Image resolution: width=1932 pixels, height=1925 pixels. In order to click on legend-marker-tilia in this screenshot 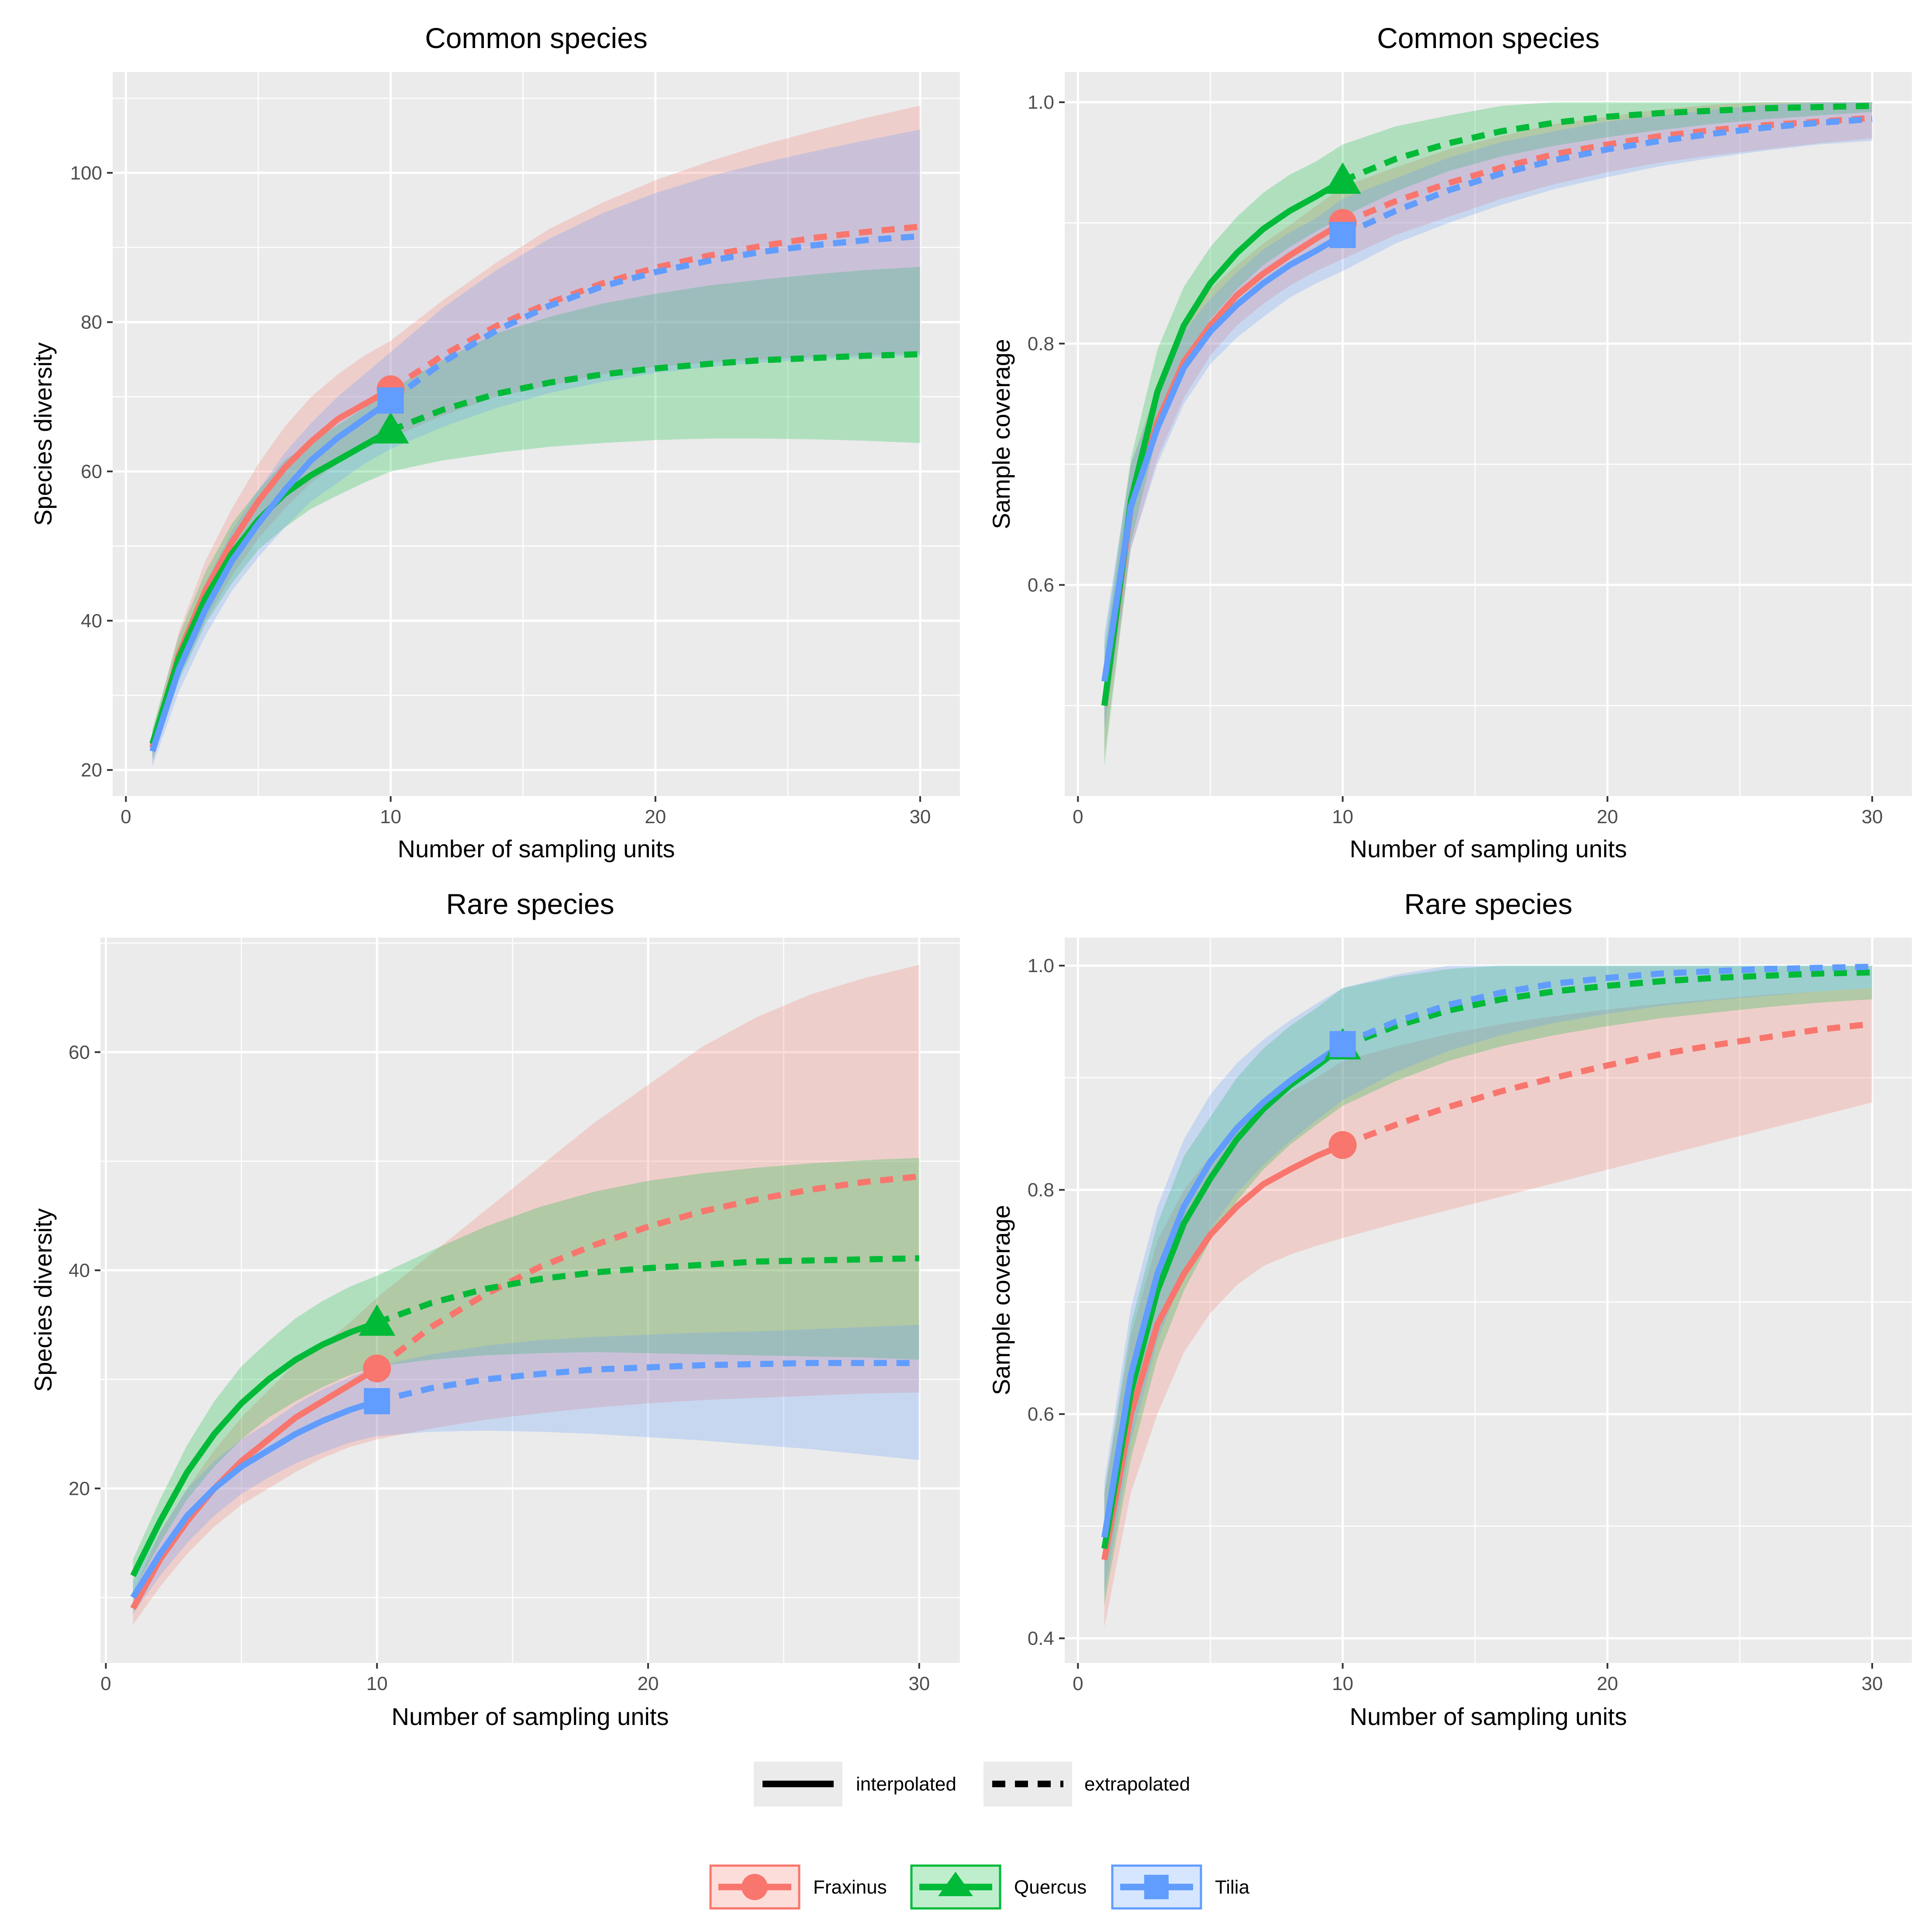, I will do `click(1156, 1887)`.